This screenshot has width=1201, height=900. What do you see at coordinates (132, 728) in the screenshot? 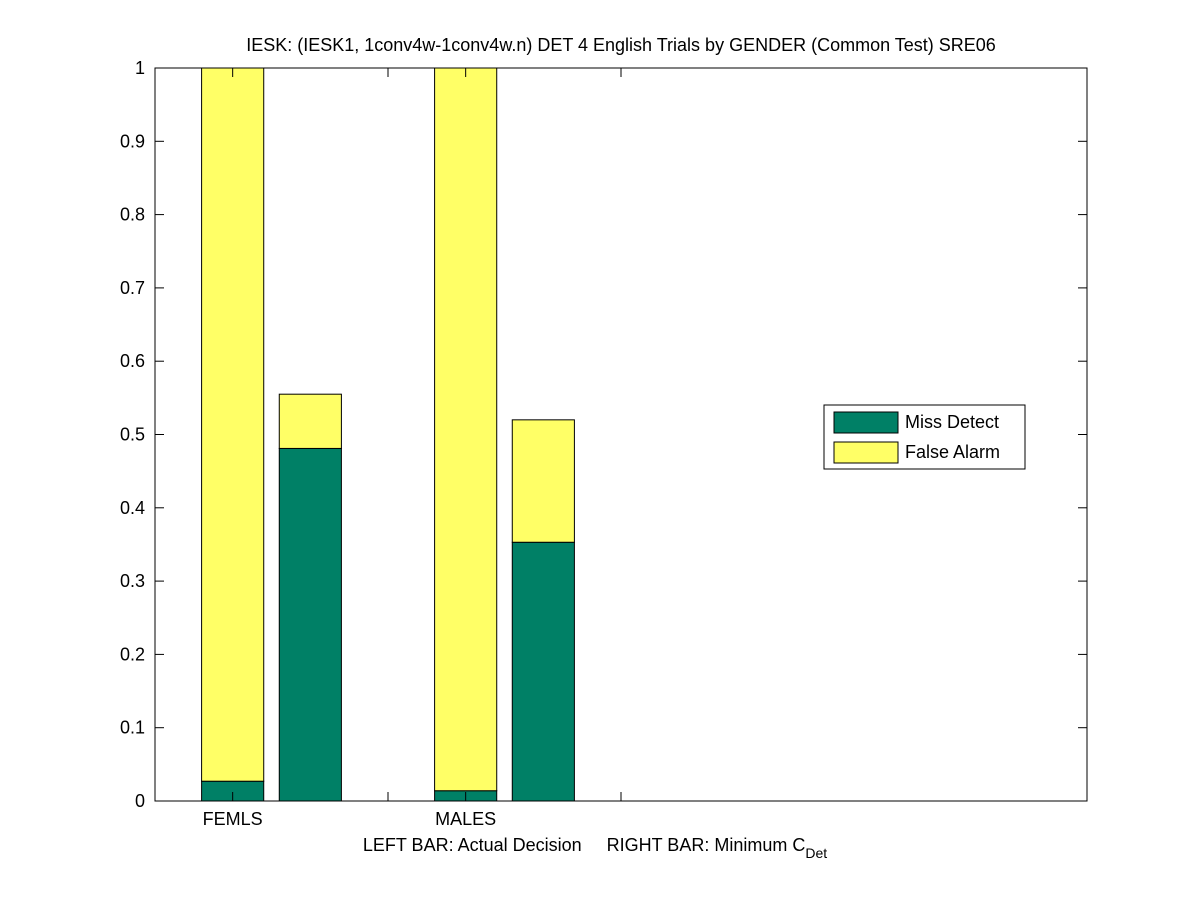
I see `y-tick-label: 0.1` at bounding box center [132, 728].